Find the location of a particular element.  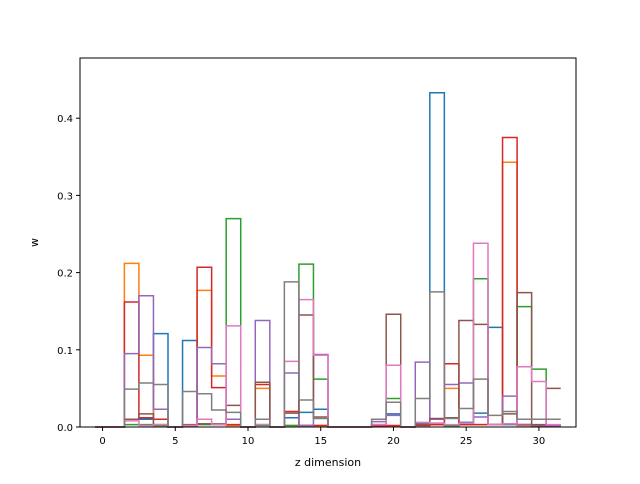

x-axis-ticks: 0 5 10 15 20 25 30 is located at coordinates (322, 437).